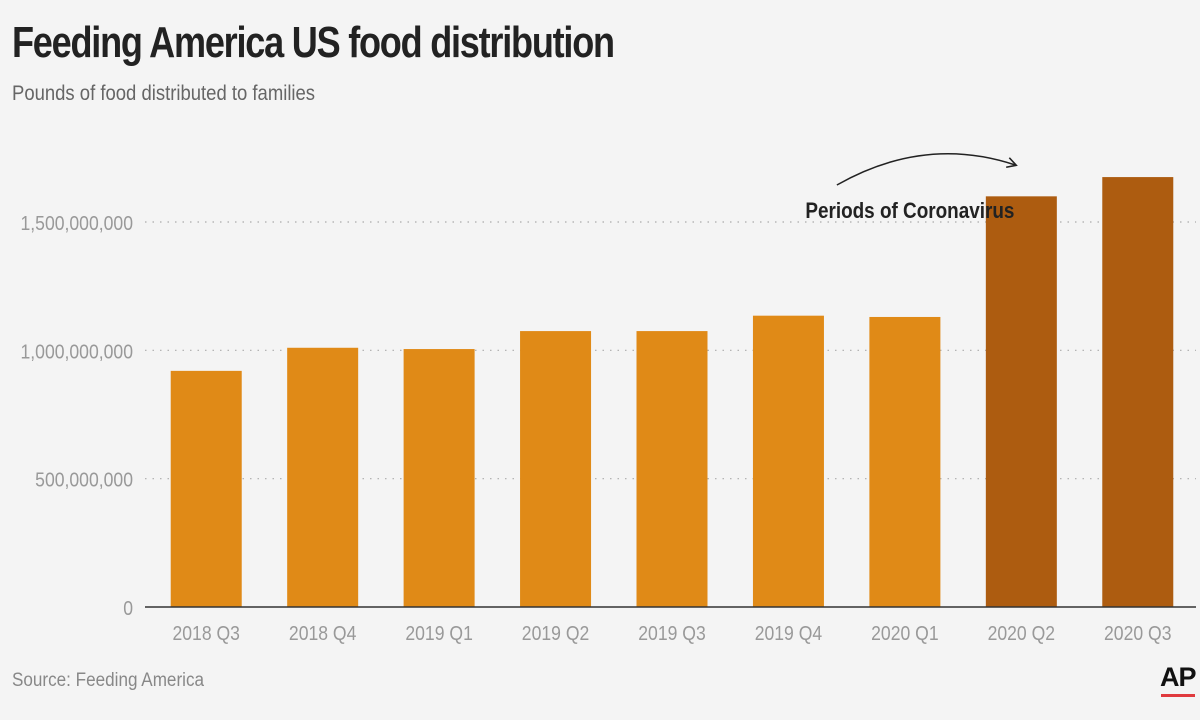 The width and height of the screenshot is (1200, 720). Describe the element at coordinates (128, 608) in the screenshot. I see `y-tick-label: 0` at that location.